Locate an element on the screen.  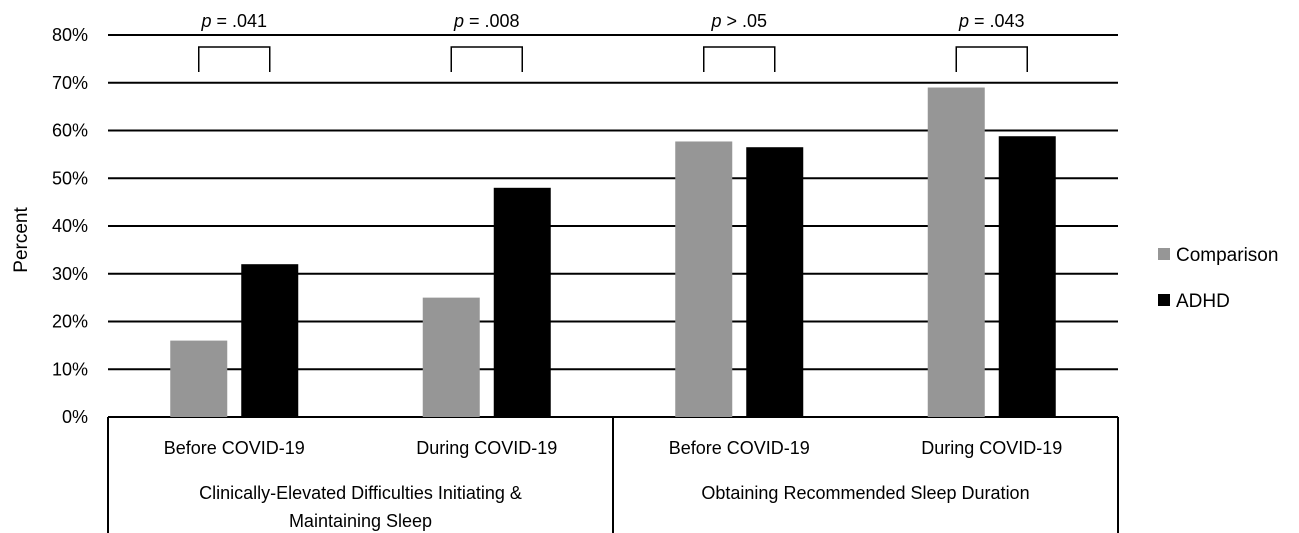
p-value-label: p = .043 is located at coordinates (991, 21).